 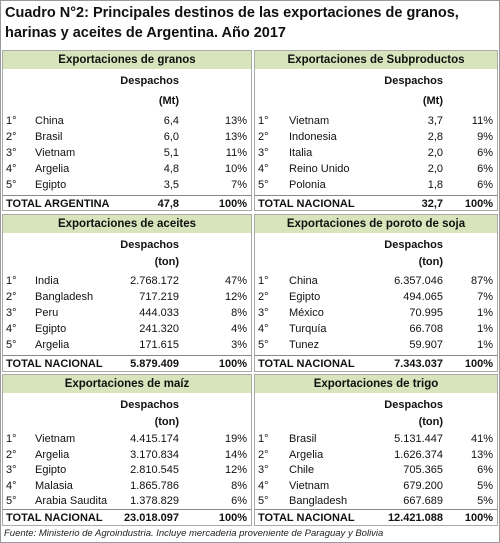 What do you see at coordinates (239, 329) in the screenshot?
I see `share: 4%` at bounding box center [239, 329].